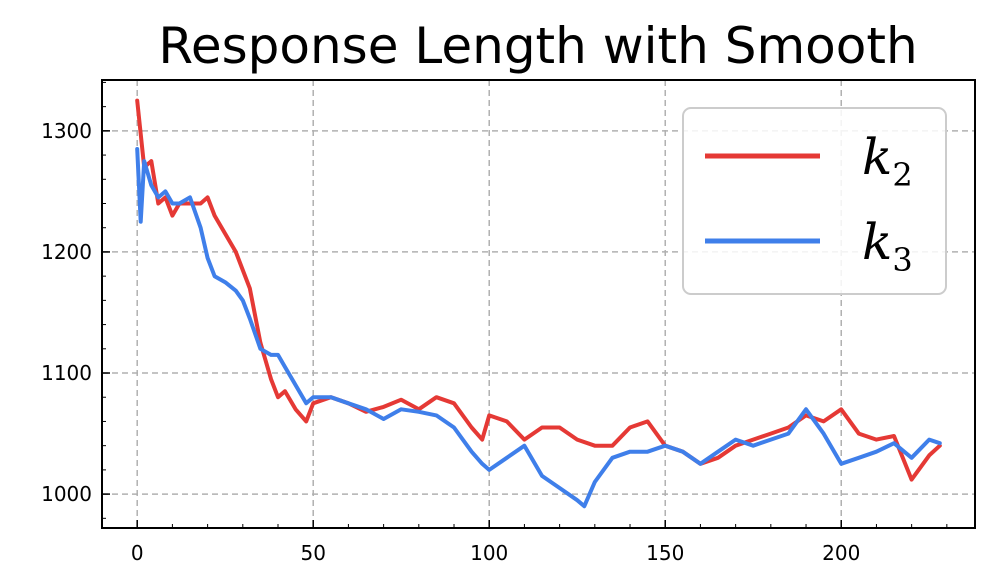  What do you see at coordinates (137, 553) in the screenshot?
I see `x-tick-label: 0` at bounding box center [137, 553].